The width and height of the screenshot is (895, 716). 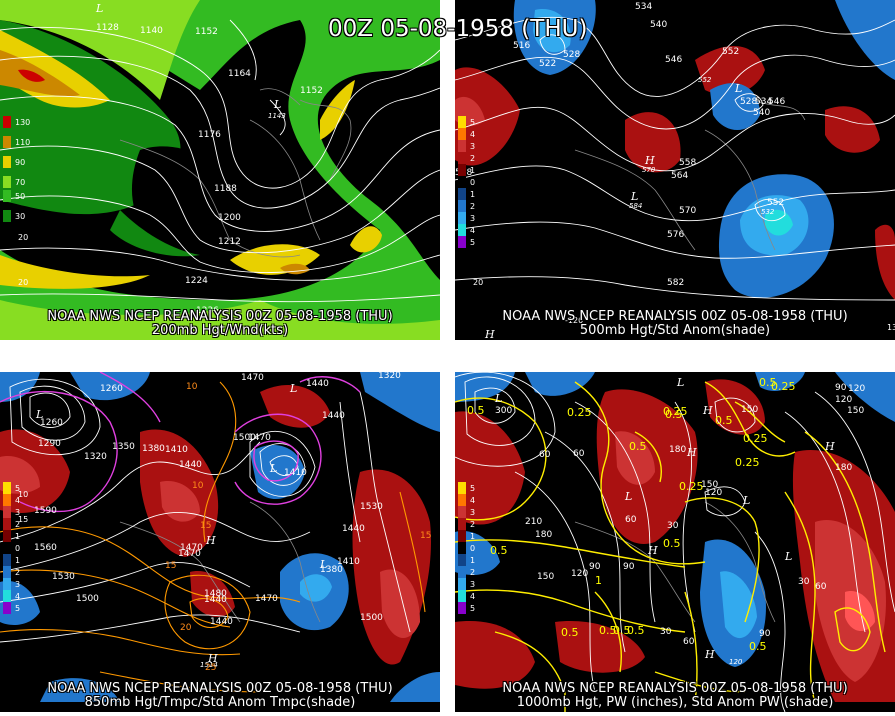 I want to click on contour-label: 558, so click(x=687, y=163).